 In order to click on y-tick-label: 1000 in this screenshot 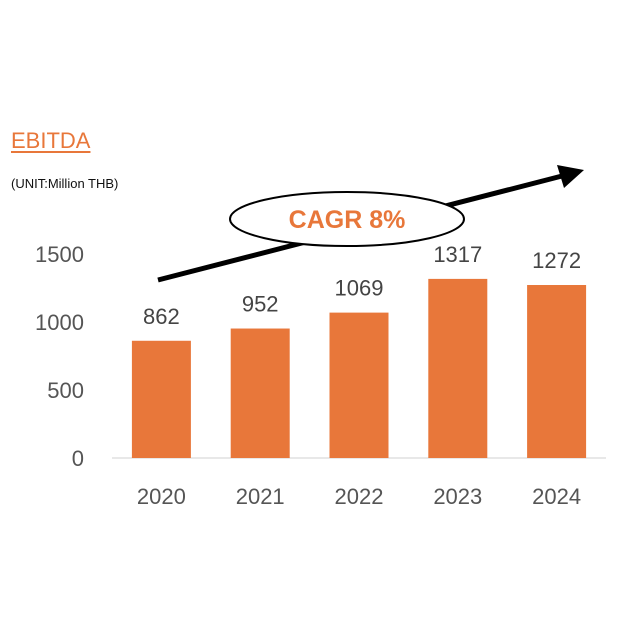, I will do `click(59, 322)`.